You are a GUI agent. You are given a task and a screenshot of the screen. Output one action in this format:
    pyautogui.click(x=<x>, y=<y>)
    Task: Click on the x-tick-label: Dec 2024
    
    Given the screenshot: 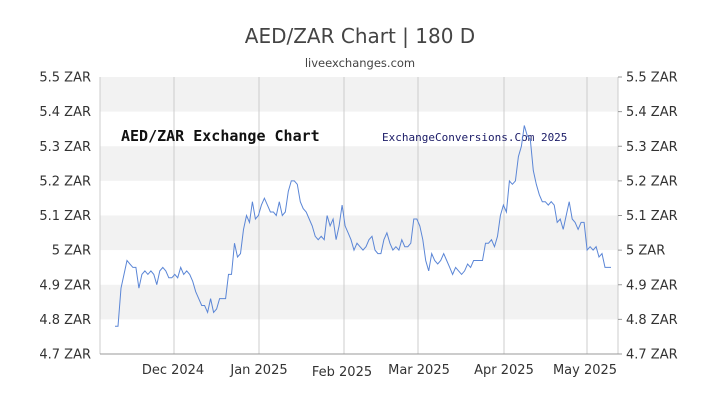 What is the action you would take?
    pyautogui.click(x=173, y=370)
    